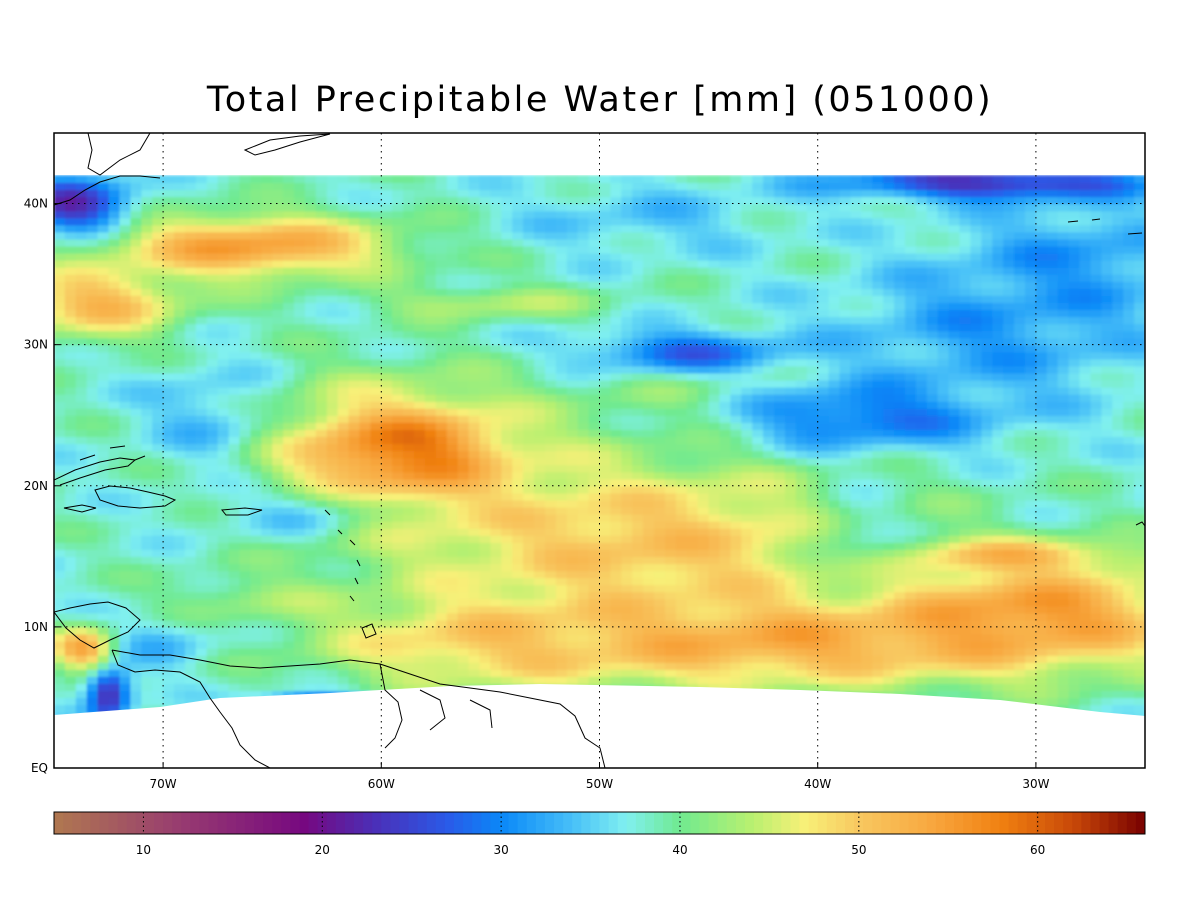 The image size is (1200, 900). What do you see at coordinates (1140, 524) in the screenshot?
I see `coastline-cape-verde` at bounding box center [1140, 524].